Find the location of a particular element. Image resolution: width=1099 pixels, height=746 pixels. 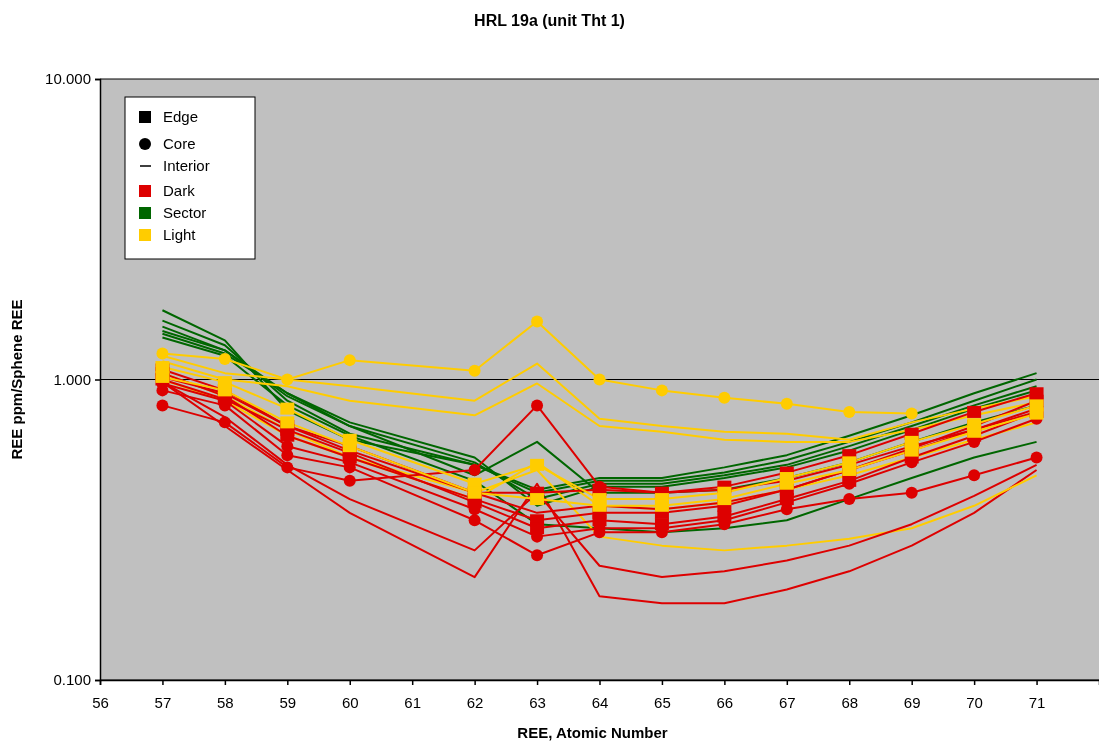

annotation: Interior is located at coordinates (186, 165).